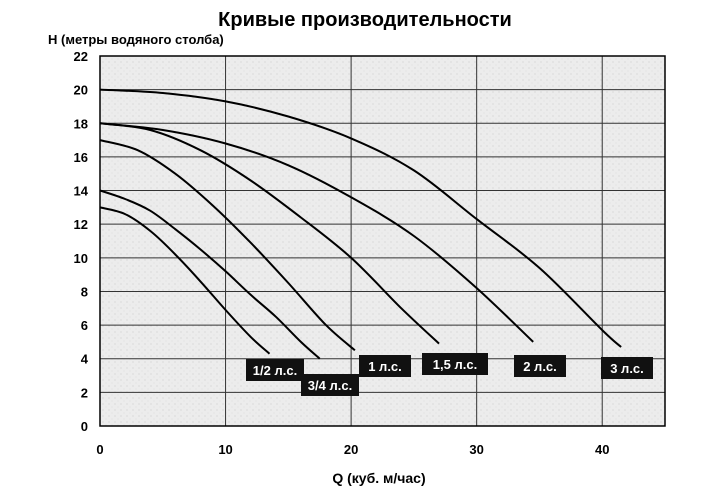  I want to click on series-label: 2 л.с., so click(540, 366).